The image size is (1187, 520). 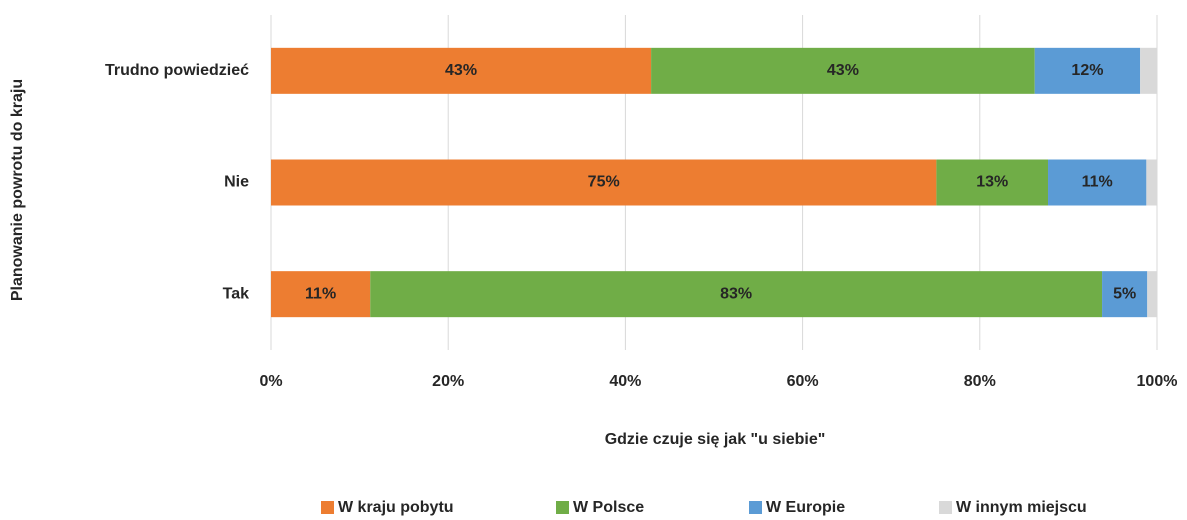 What do you see at coordinates (608, 507) in the screenshot?
I see `legend-label: W Polsce` at bounding box center [608, 507].